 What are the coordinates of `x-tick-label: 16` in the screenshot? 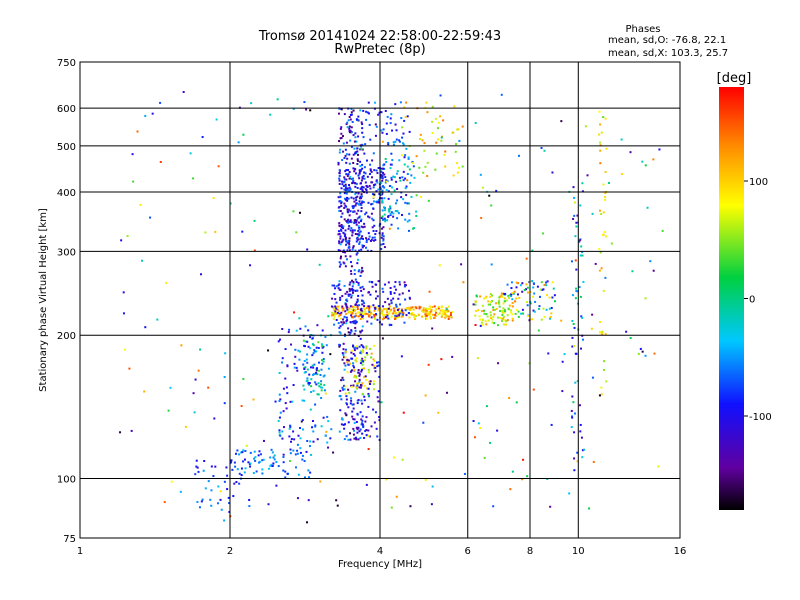 It's located at (680, 551).